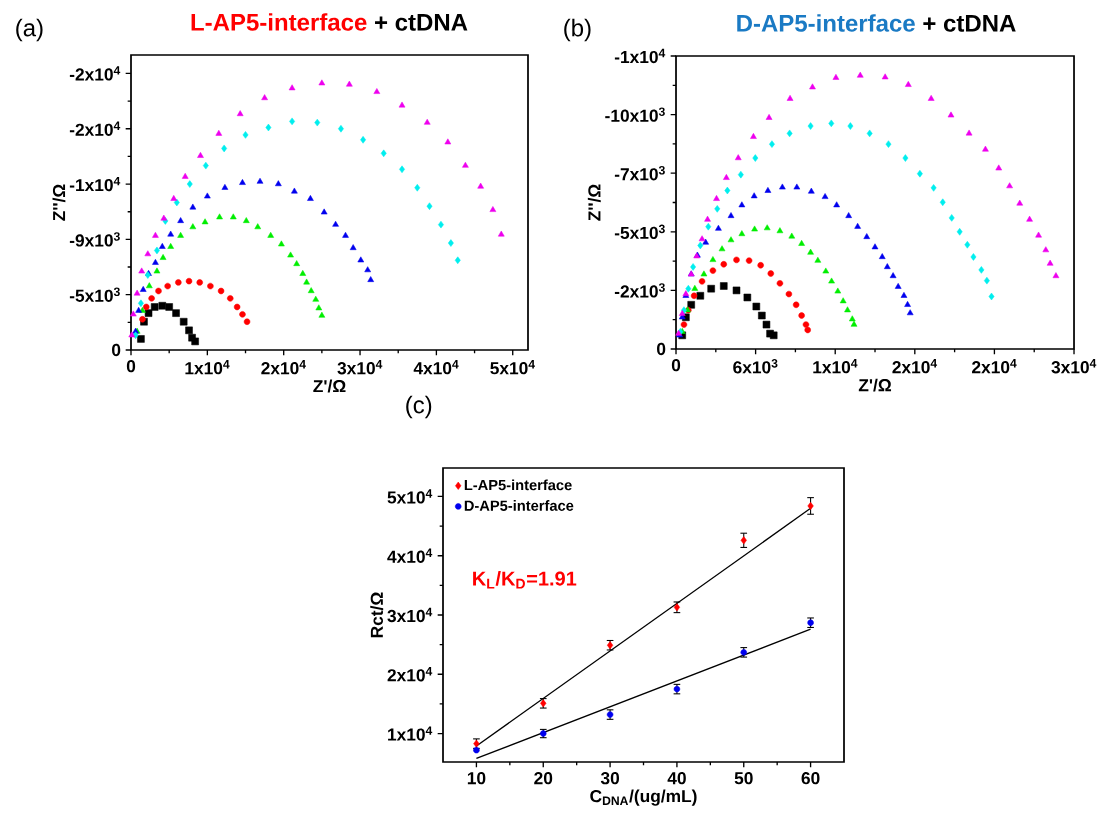 This screenshot has width=1106, height=825. Describe the element at coordinates (635, 114) in the screenshot. I see `y-tick-label: -10x10$^{3}$` at that location.